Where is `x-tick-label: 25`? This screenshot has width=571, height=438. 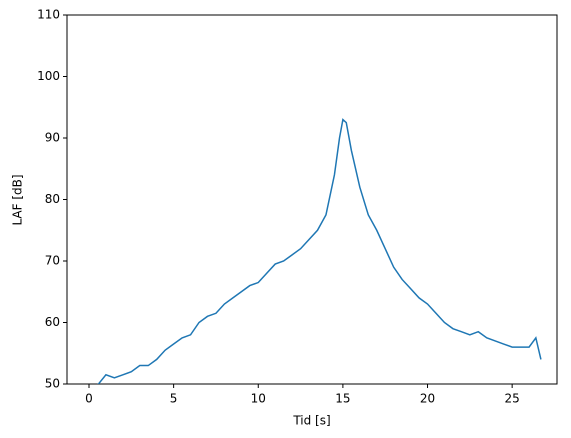
x-tick-label: 25 is located at coordinates (512, 399).